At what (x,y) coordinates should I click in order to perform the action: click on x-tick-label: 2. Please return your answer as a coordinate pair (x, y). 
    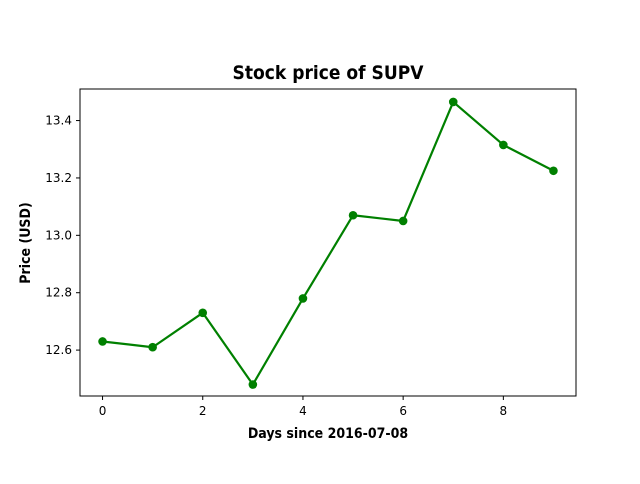
    Looking at the image, I should click on (203, 411).